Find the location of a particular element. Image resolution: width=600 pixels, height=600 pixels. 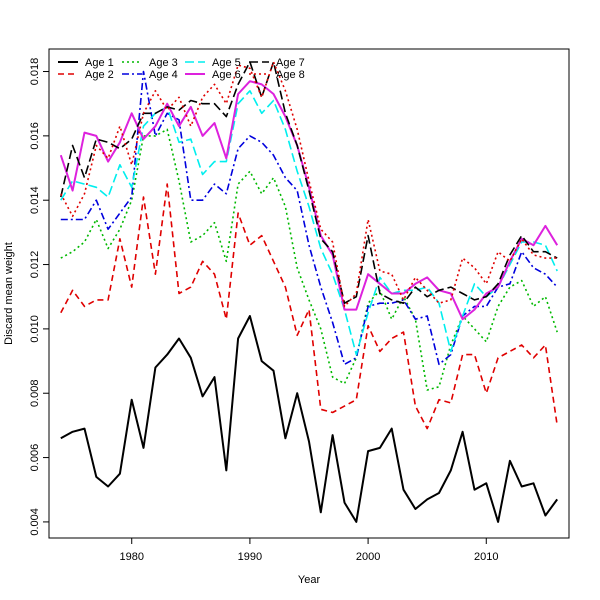

legend-label-age-4: Age 4 is located at coordinates (163, 75).